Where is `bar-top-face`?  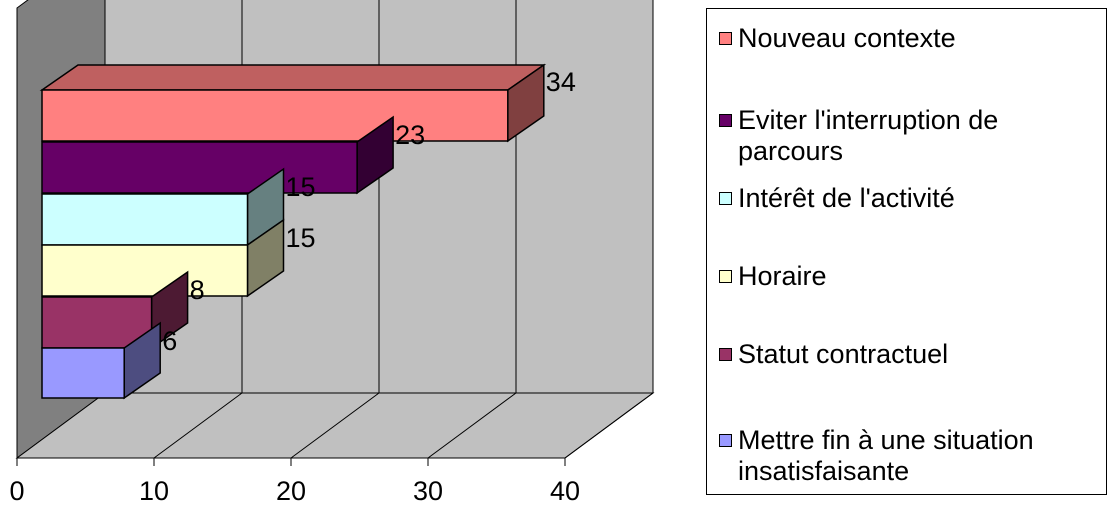
bar-top-face is located at coordinates (293, 77).